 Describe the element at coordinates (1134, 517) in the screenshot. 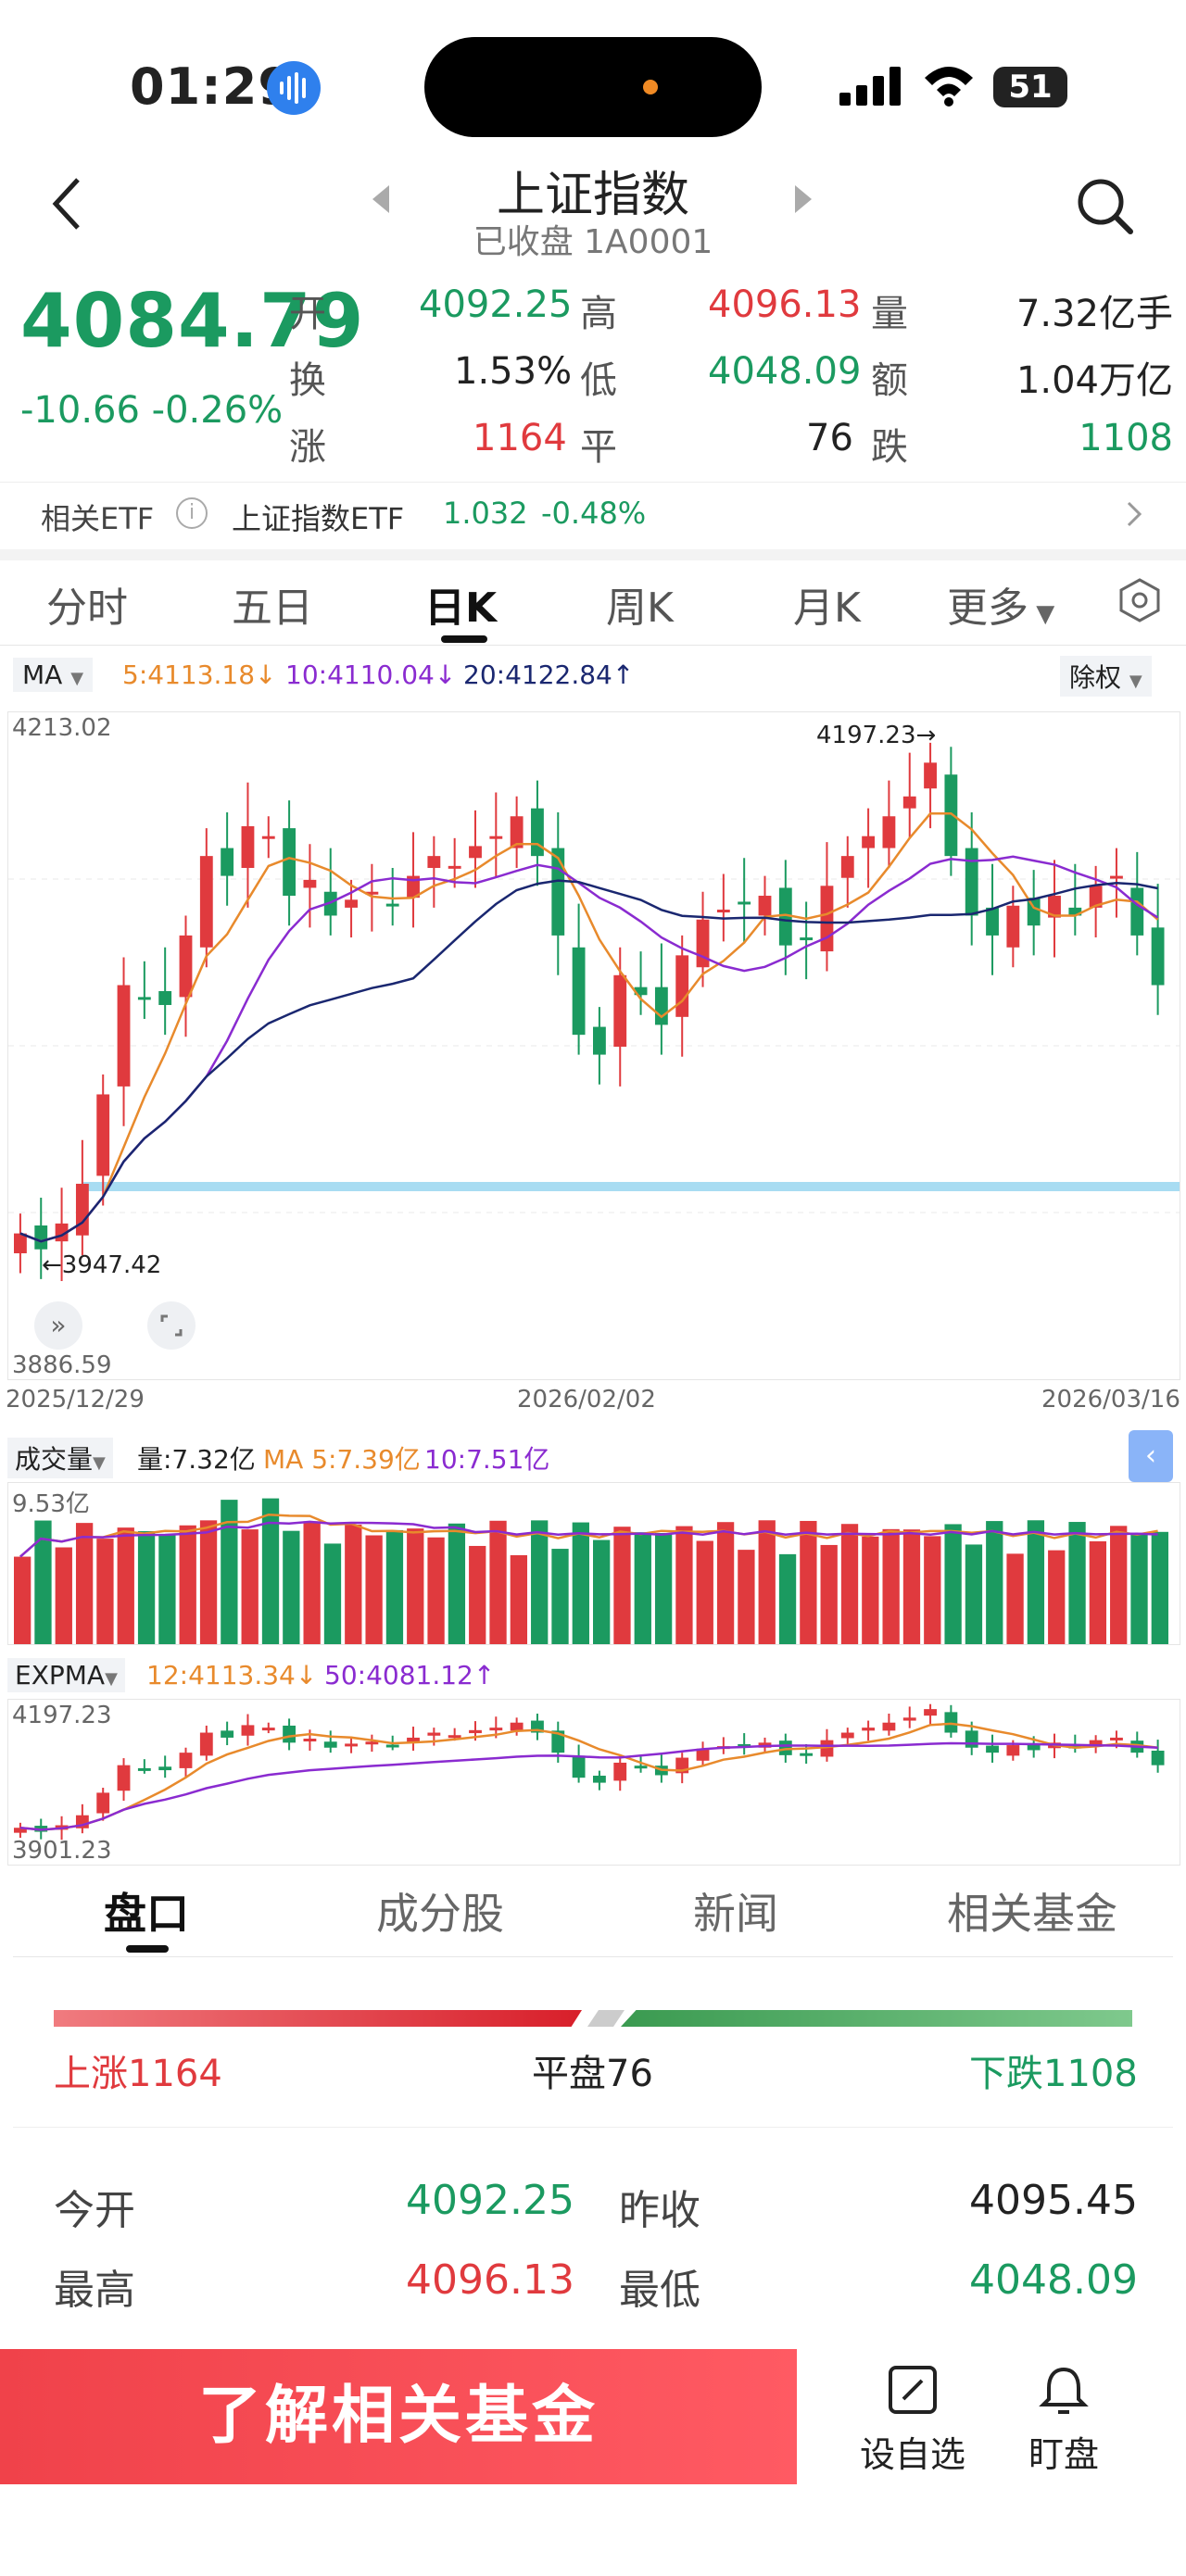

I see `chevron-right-icon` at that location.